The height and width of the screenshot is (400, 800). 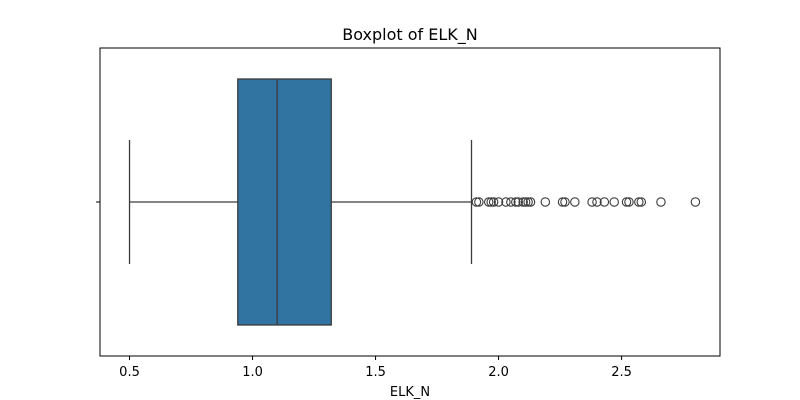 What do you see at coordinates (498, 372) in the screenshot?
I see `x-tick-label: 2.0` at bounding box center [498, 372].